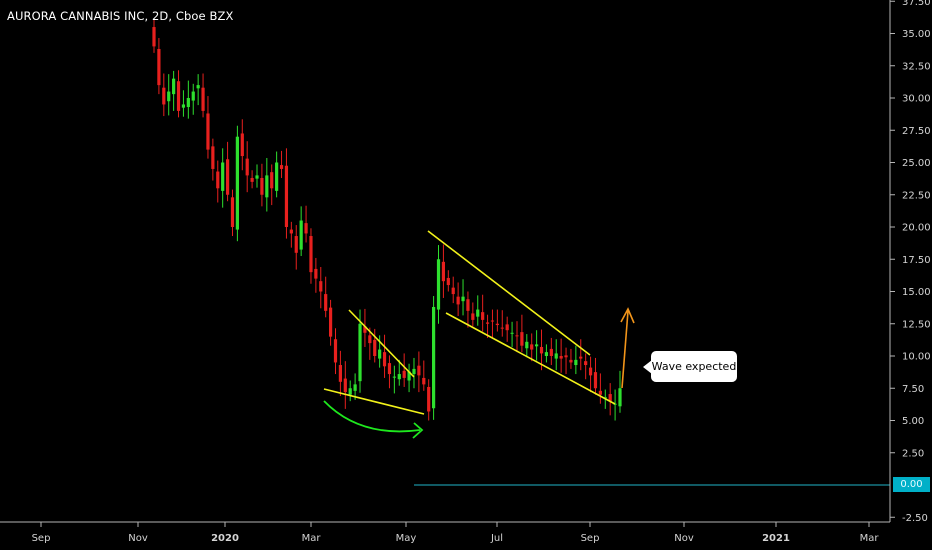 This screenshot has width=932, height=550. I want to click on y-tick-label: 7.50, so click(913, 389).